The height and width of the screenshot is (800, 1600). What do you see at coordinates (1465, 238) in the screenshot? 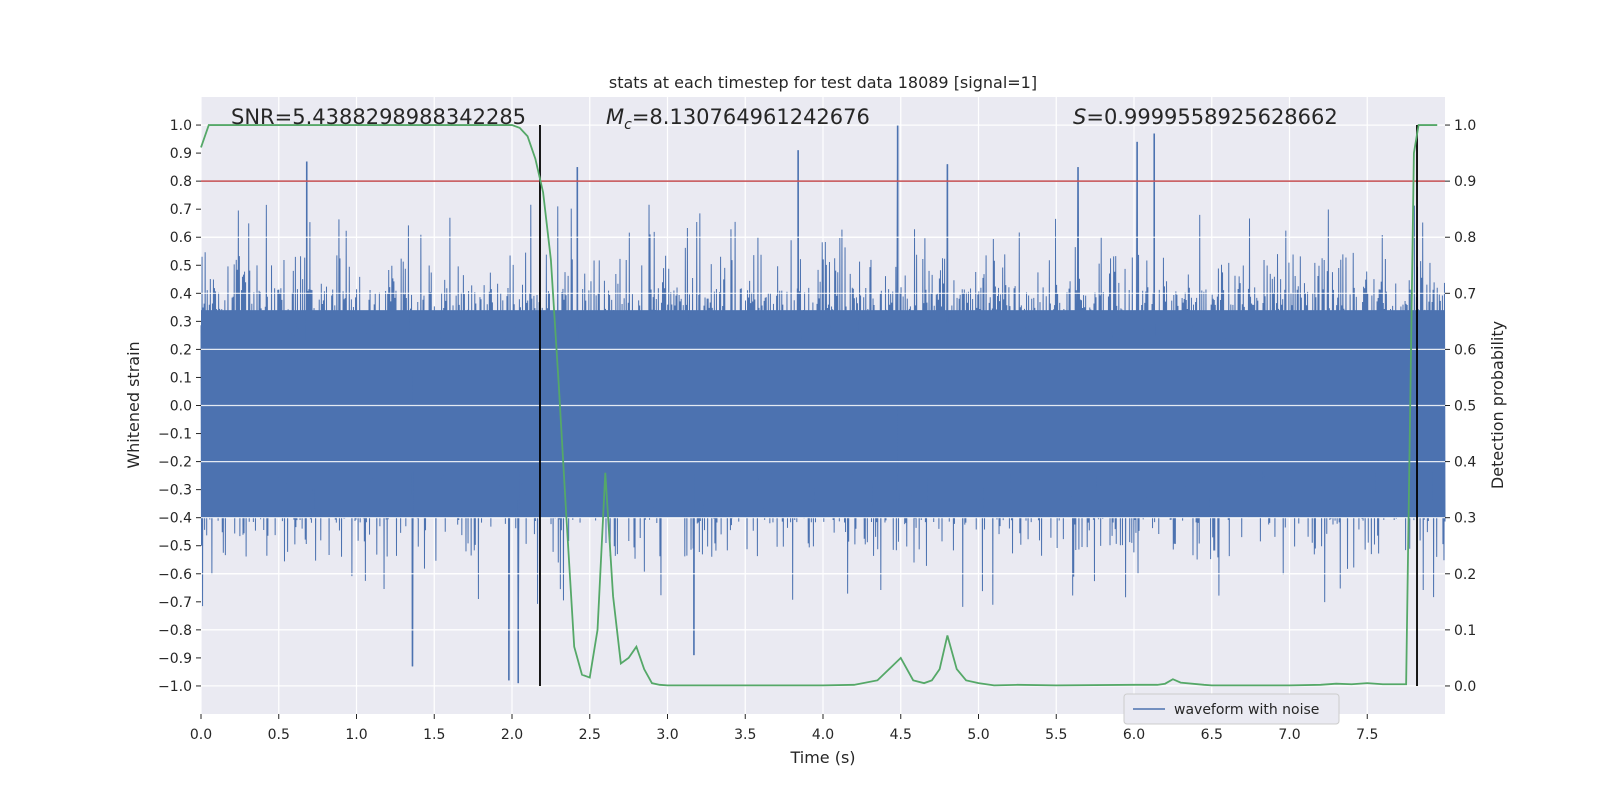
I see `right-tick-label: 0.8` at bounding box center [1465, 238].